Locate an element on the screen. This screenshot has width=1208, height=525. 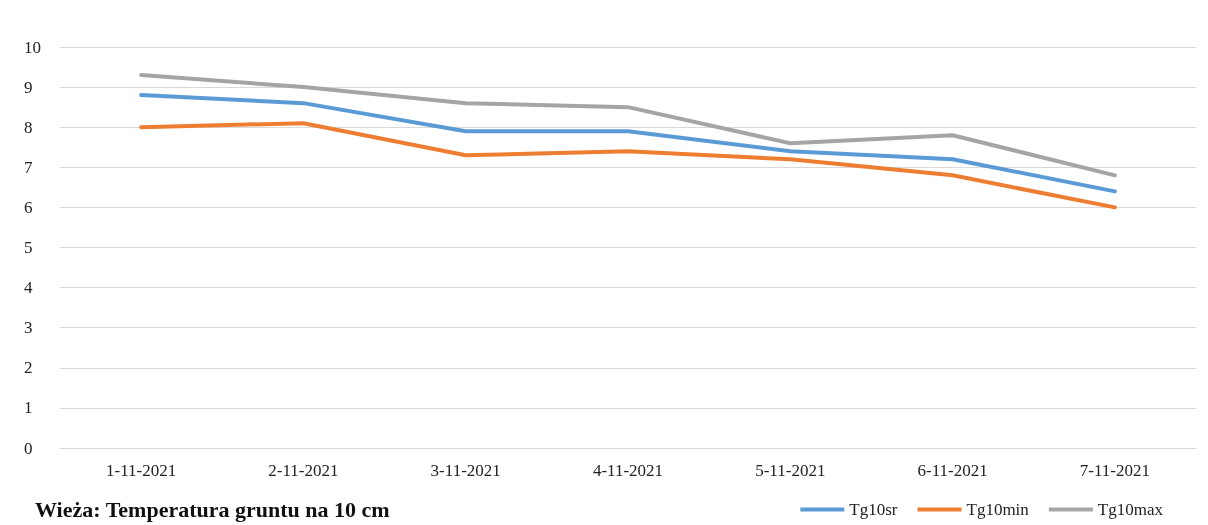
legend-label: Tg10sr is located at coordinates (873, 509).